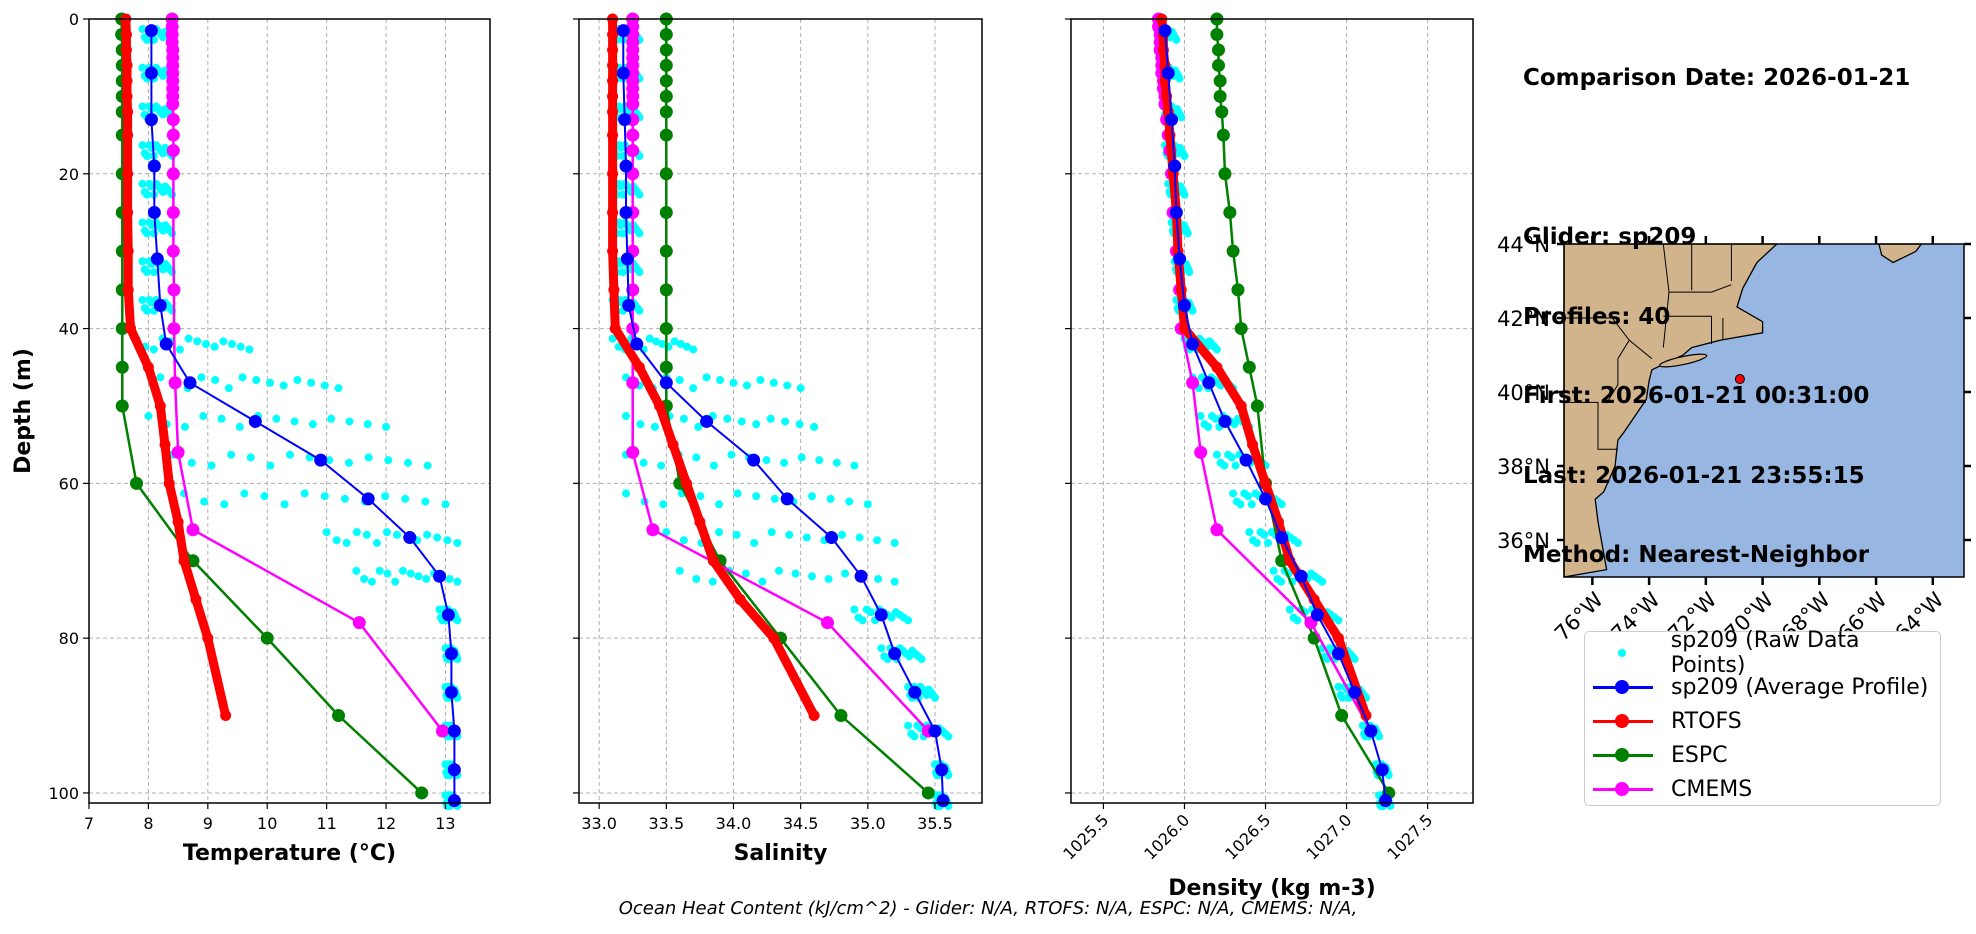 Image resolution: width=1976 pixels, height=934 pixels. What do you see at coordinates (69, 174) in the screenshot?
I see `y-tick-label: 20` at bounding box center [69, 174].